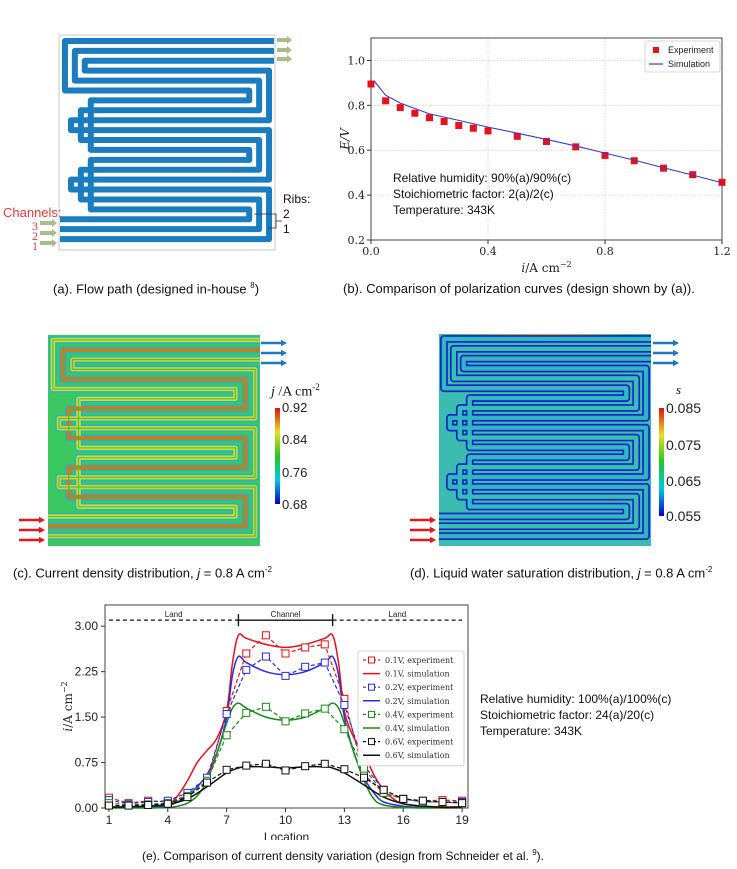  Describe the element at coordinates (691, 50) in the screenshot. I see `legend-label-experiment: Experiment` at that location.